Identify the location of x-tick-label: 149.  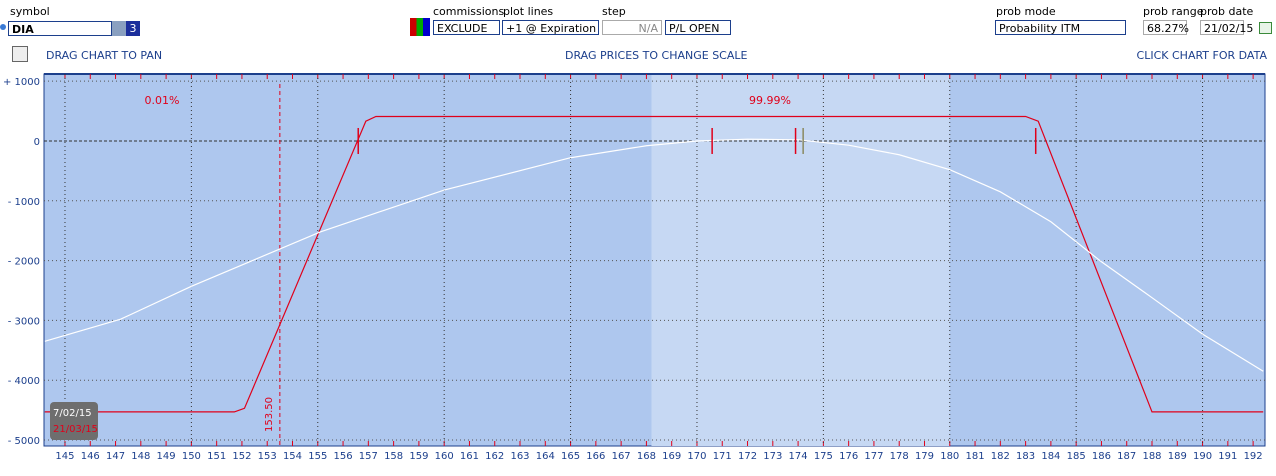
(166, 456).